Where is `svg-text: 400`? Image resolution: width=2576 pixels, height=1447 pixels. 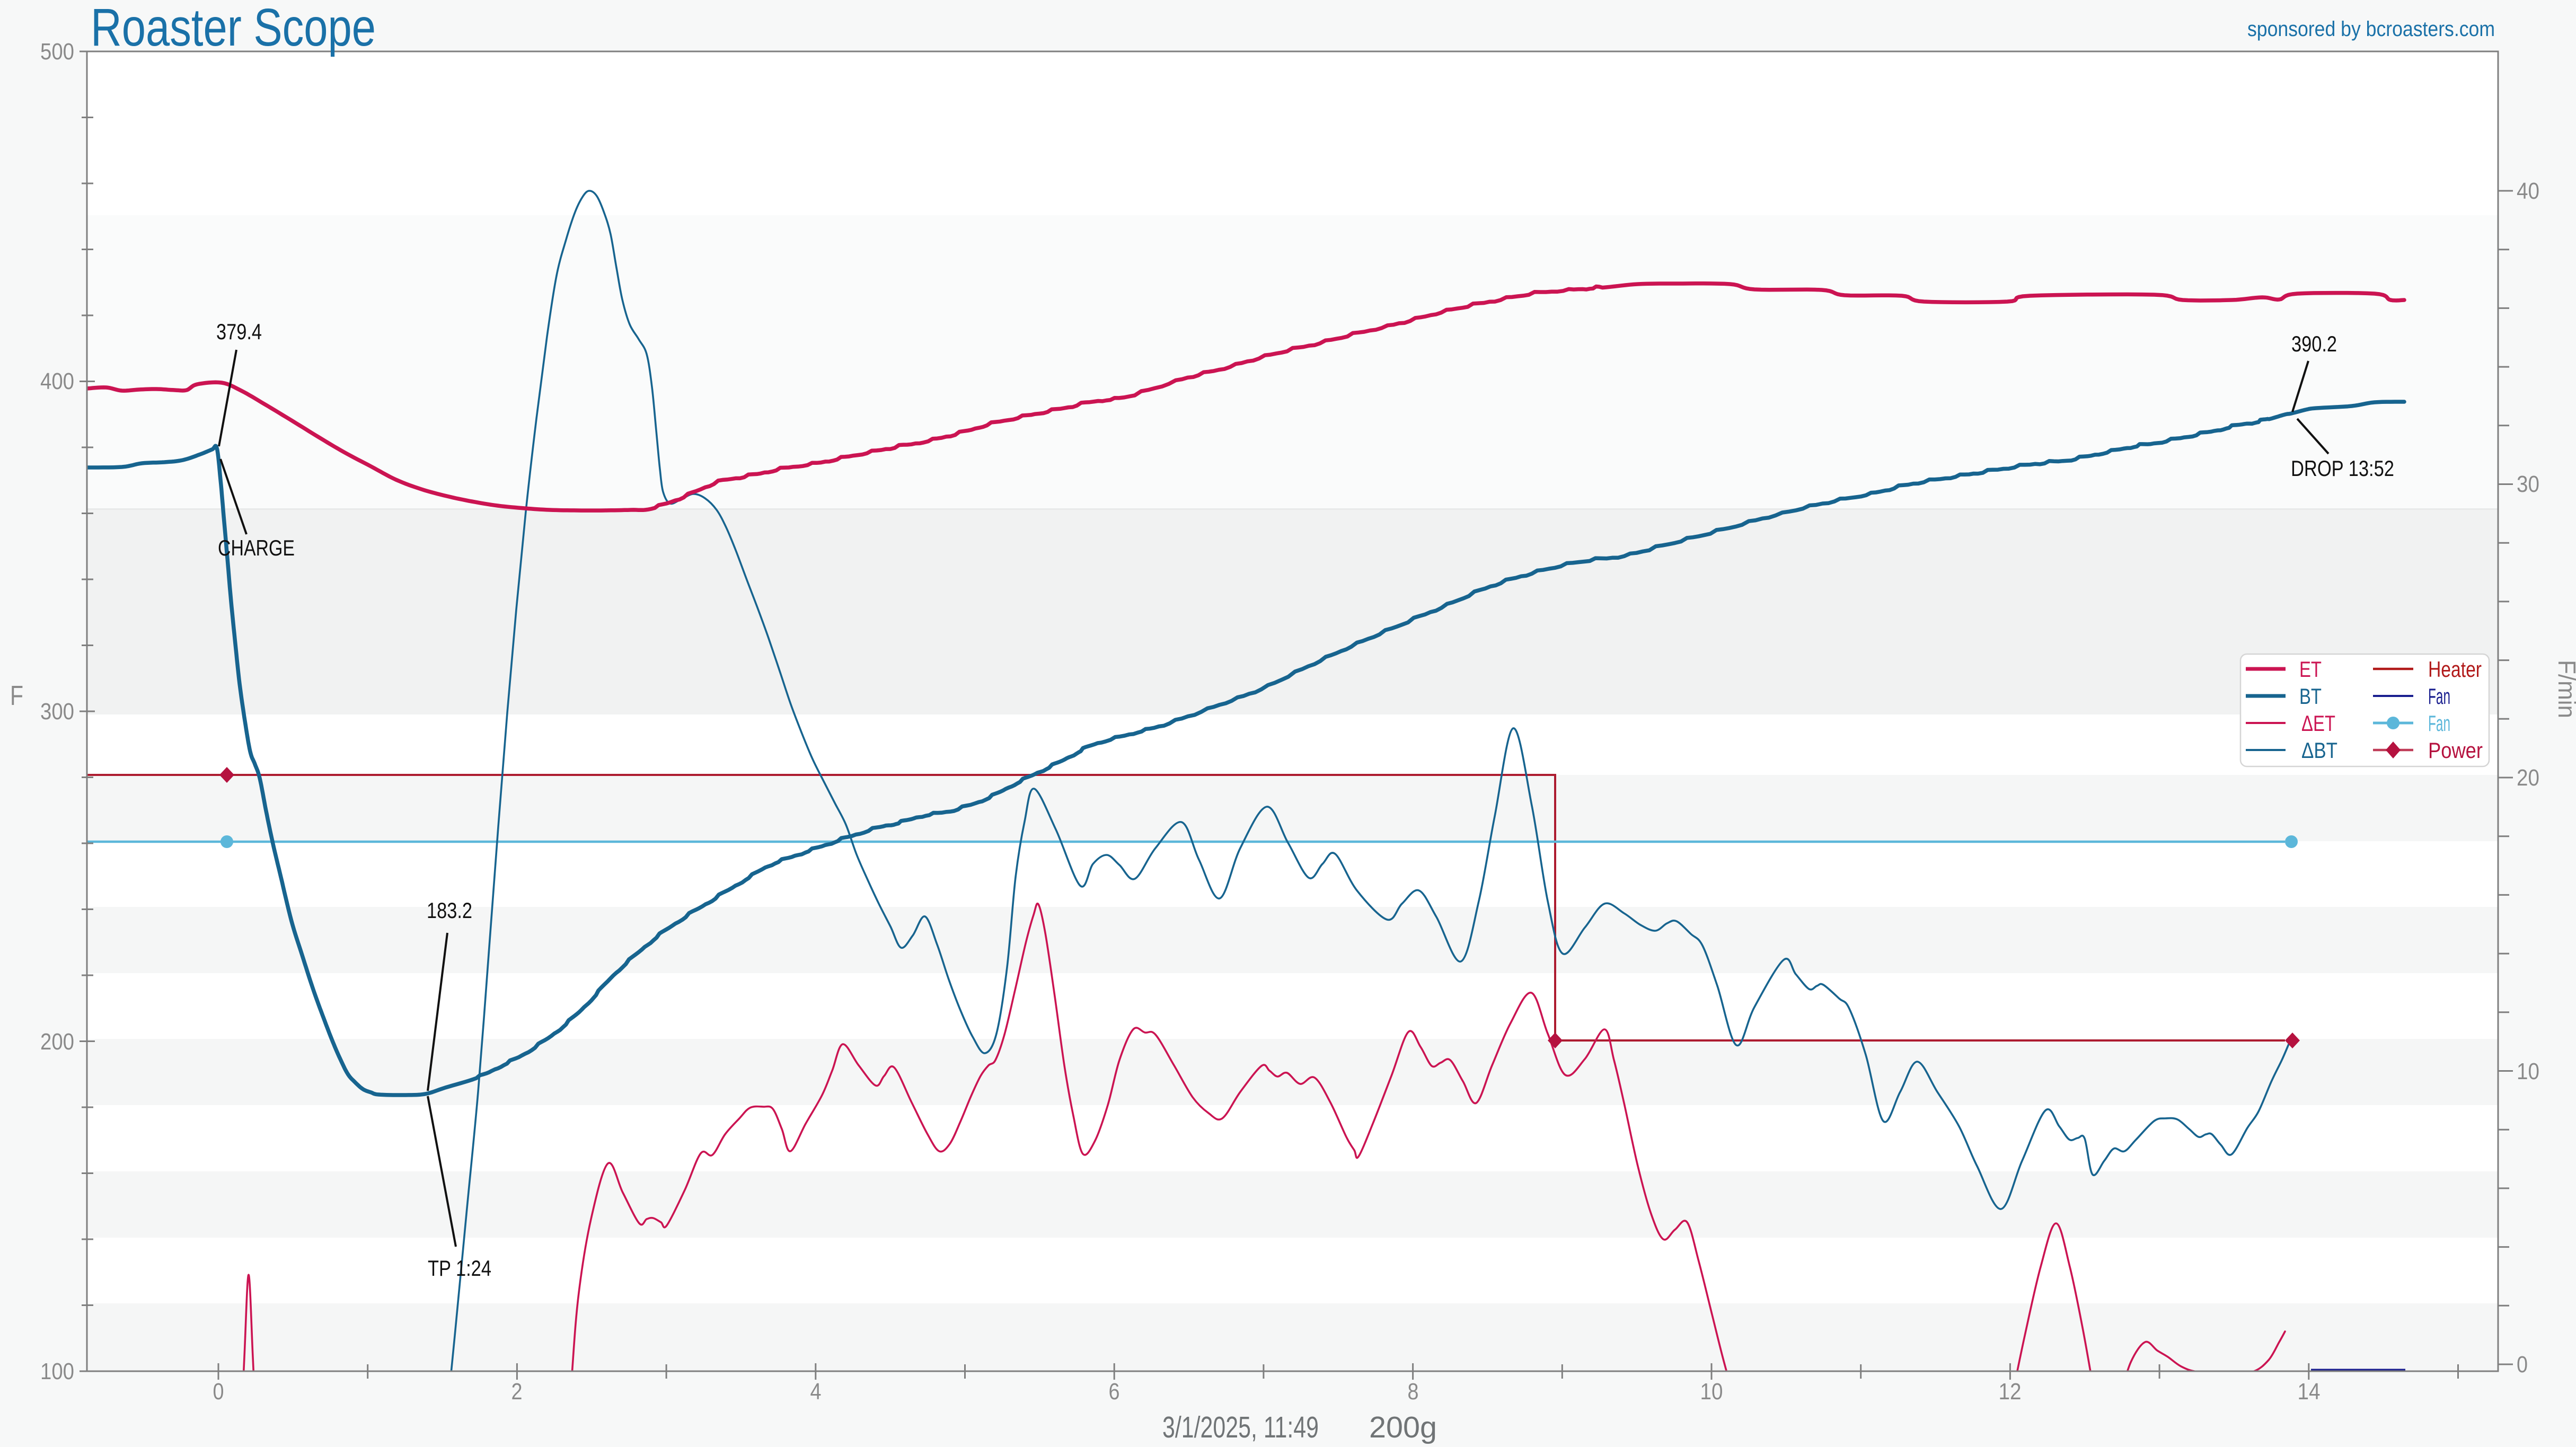 svg-text: 400 is located at coordinates (57, 381).